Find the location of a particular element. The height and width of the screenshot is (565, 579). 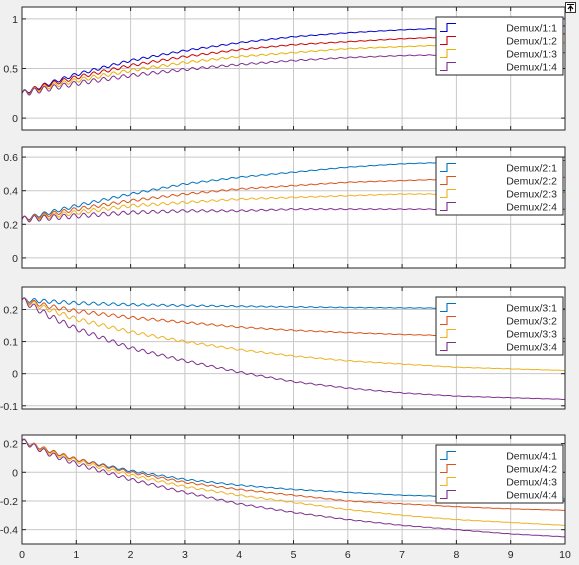

y-tick-label: 0.6 is located at coordinates (10, 158).